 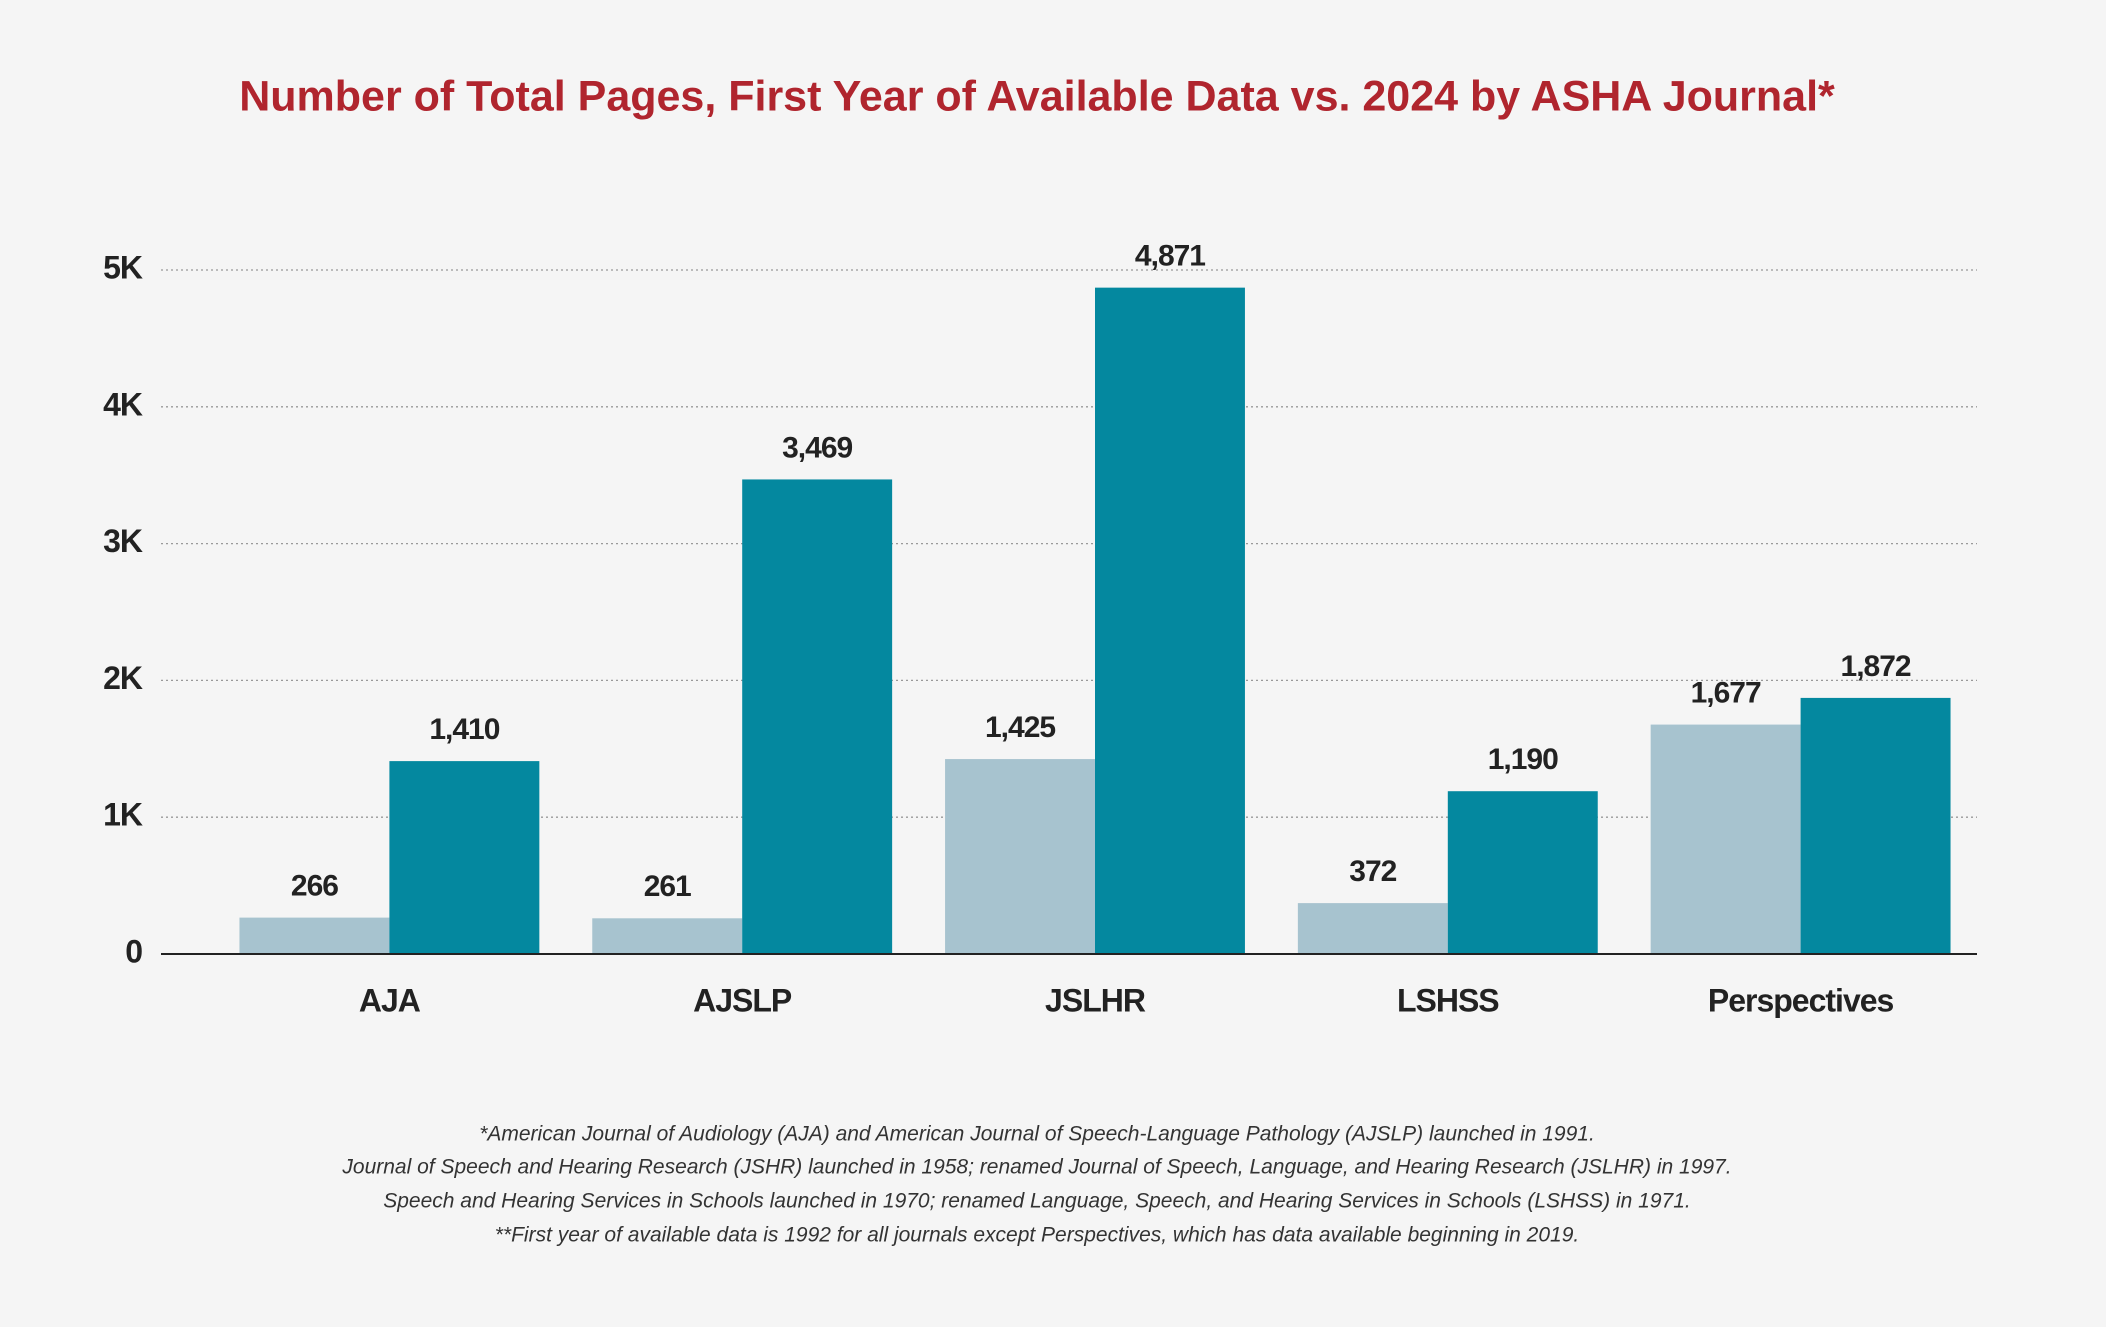 I want to click on y-tick-label: 0, so click(x=133, y=951).